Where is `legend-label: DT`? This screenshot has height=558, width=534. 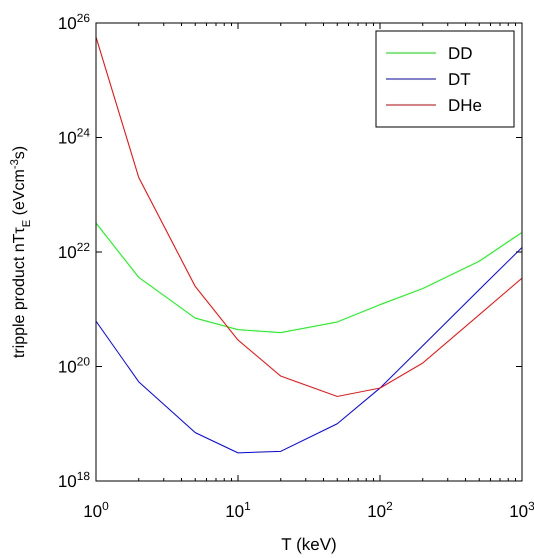 legend-label: DT is located at coordinates (459, 79).